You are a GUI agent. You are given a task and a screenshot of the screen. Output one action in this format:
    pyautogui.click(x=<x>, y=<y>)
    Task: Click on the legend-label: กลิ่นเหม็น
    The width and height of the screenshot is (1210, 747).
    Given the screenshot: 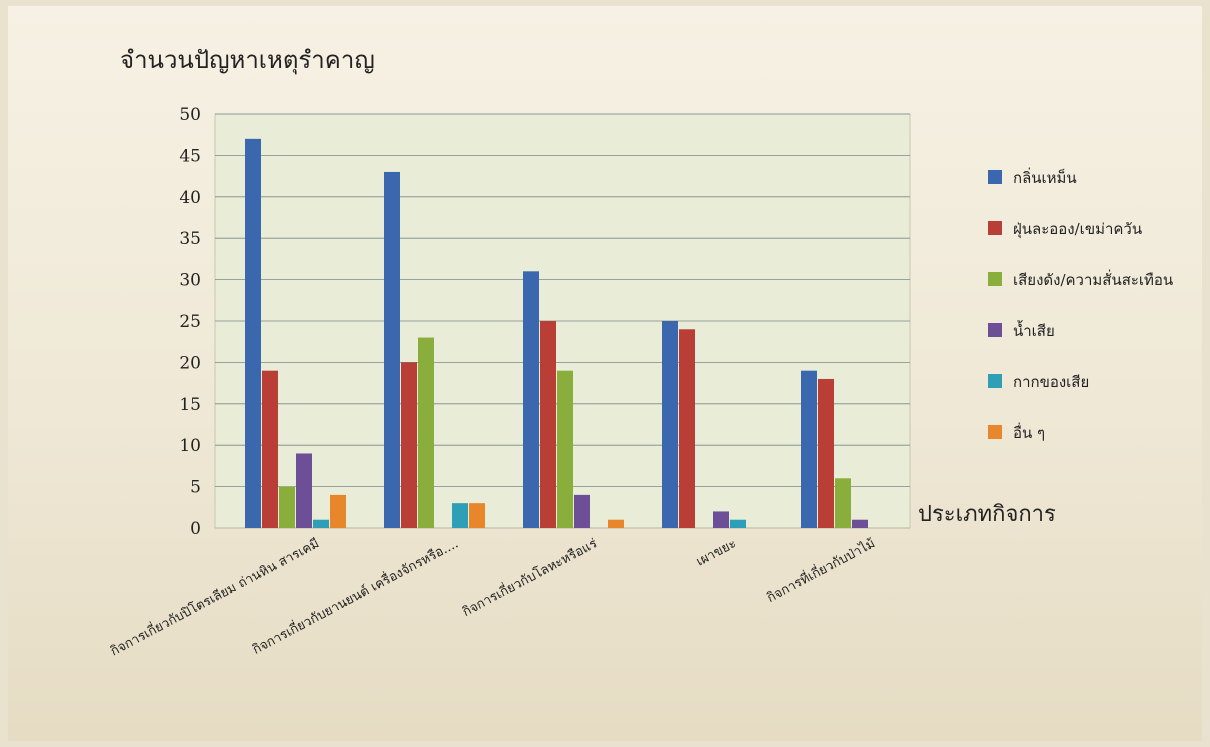 What is the action you would take?
    pyautogui.click(x=1045, y=177)
    